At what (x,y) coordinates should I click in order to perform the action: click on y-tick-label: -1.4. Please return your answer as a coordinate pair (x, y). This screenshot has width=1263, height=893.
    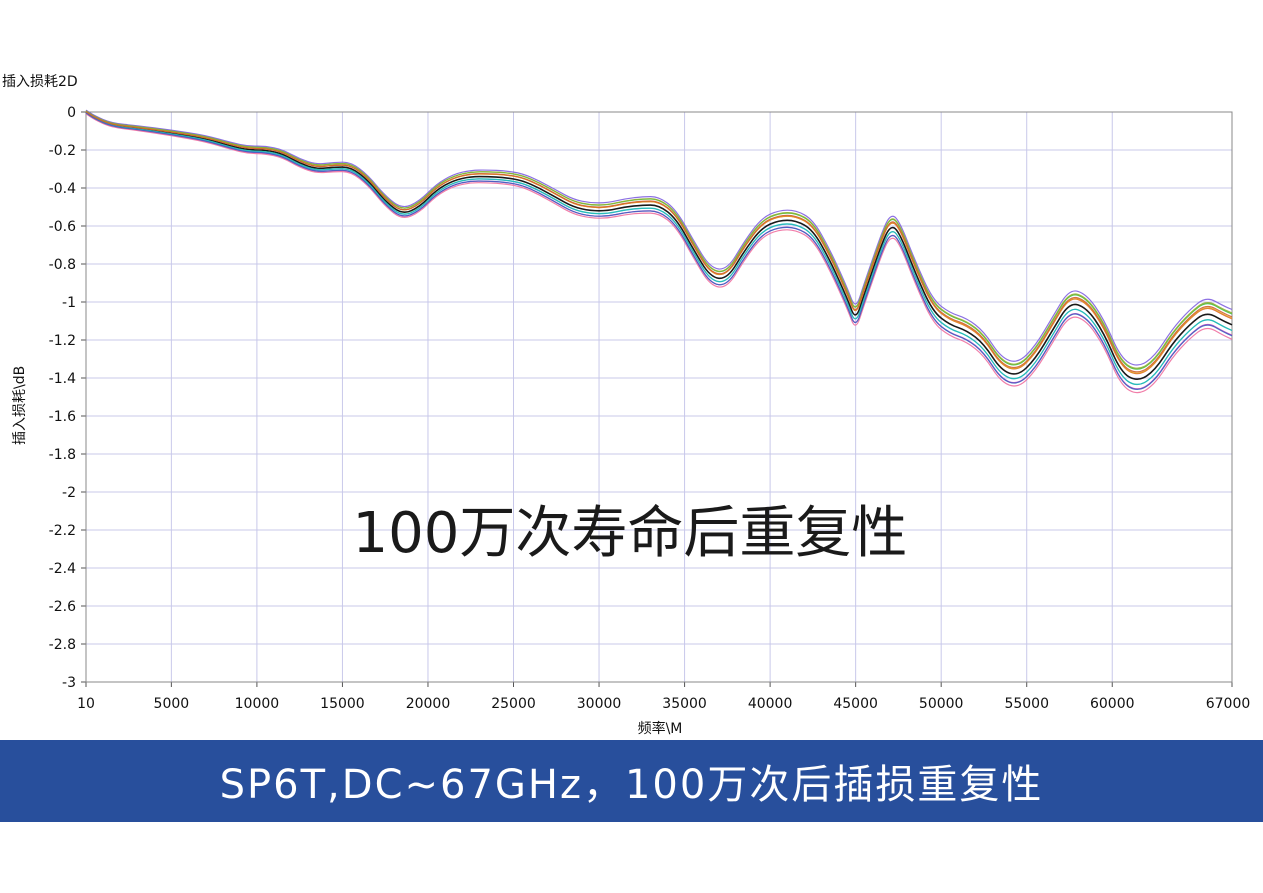
    Looking at the image, I should click on (62, 379).